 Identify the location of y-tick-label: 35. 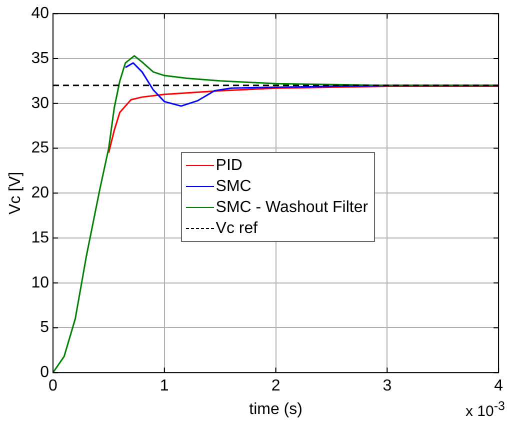
(40, 58).